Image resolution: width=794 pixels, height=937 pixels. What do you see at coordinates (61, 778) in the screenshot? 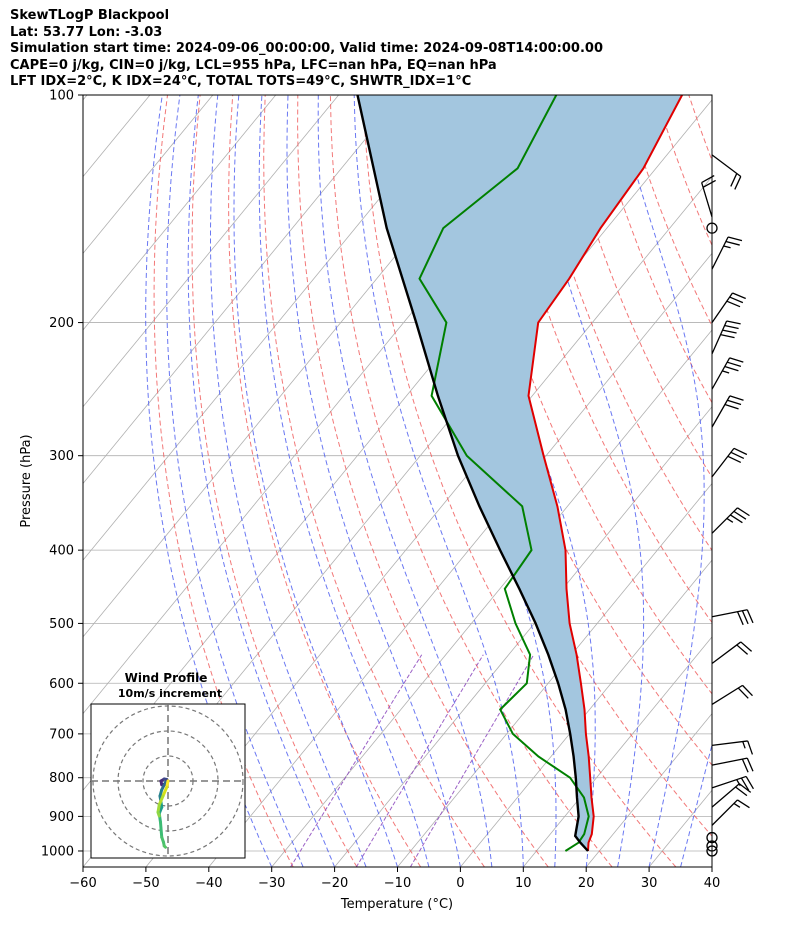
I see `y-tick-label: 800` at bounding box center [61, 778].